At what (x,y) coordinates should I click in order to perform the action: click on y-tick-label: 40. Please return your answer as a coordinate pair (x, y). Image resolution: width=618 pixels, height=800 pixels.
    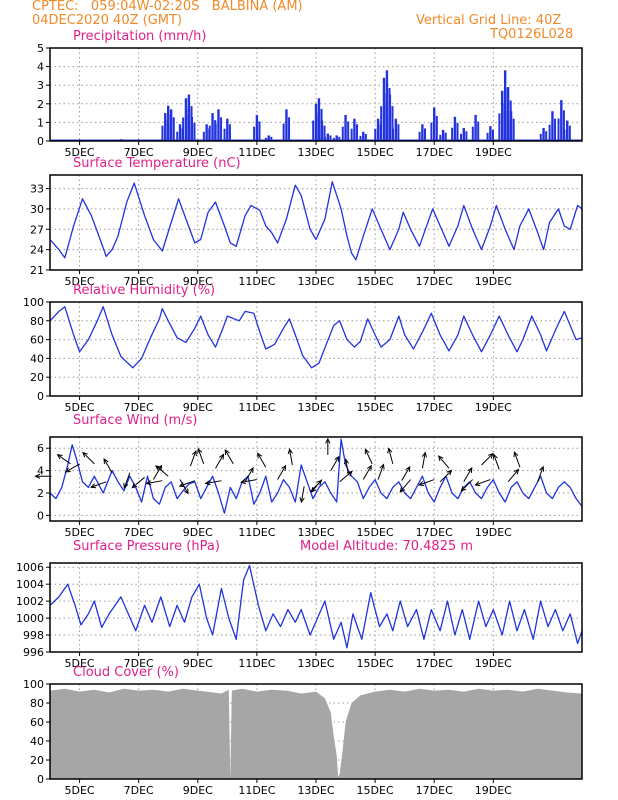
    Looking at the image, I should click on (37, 358).